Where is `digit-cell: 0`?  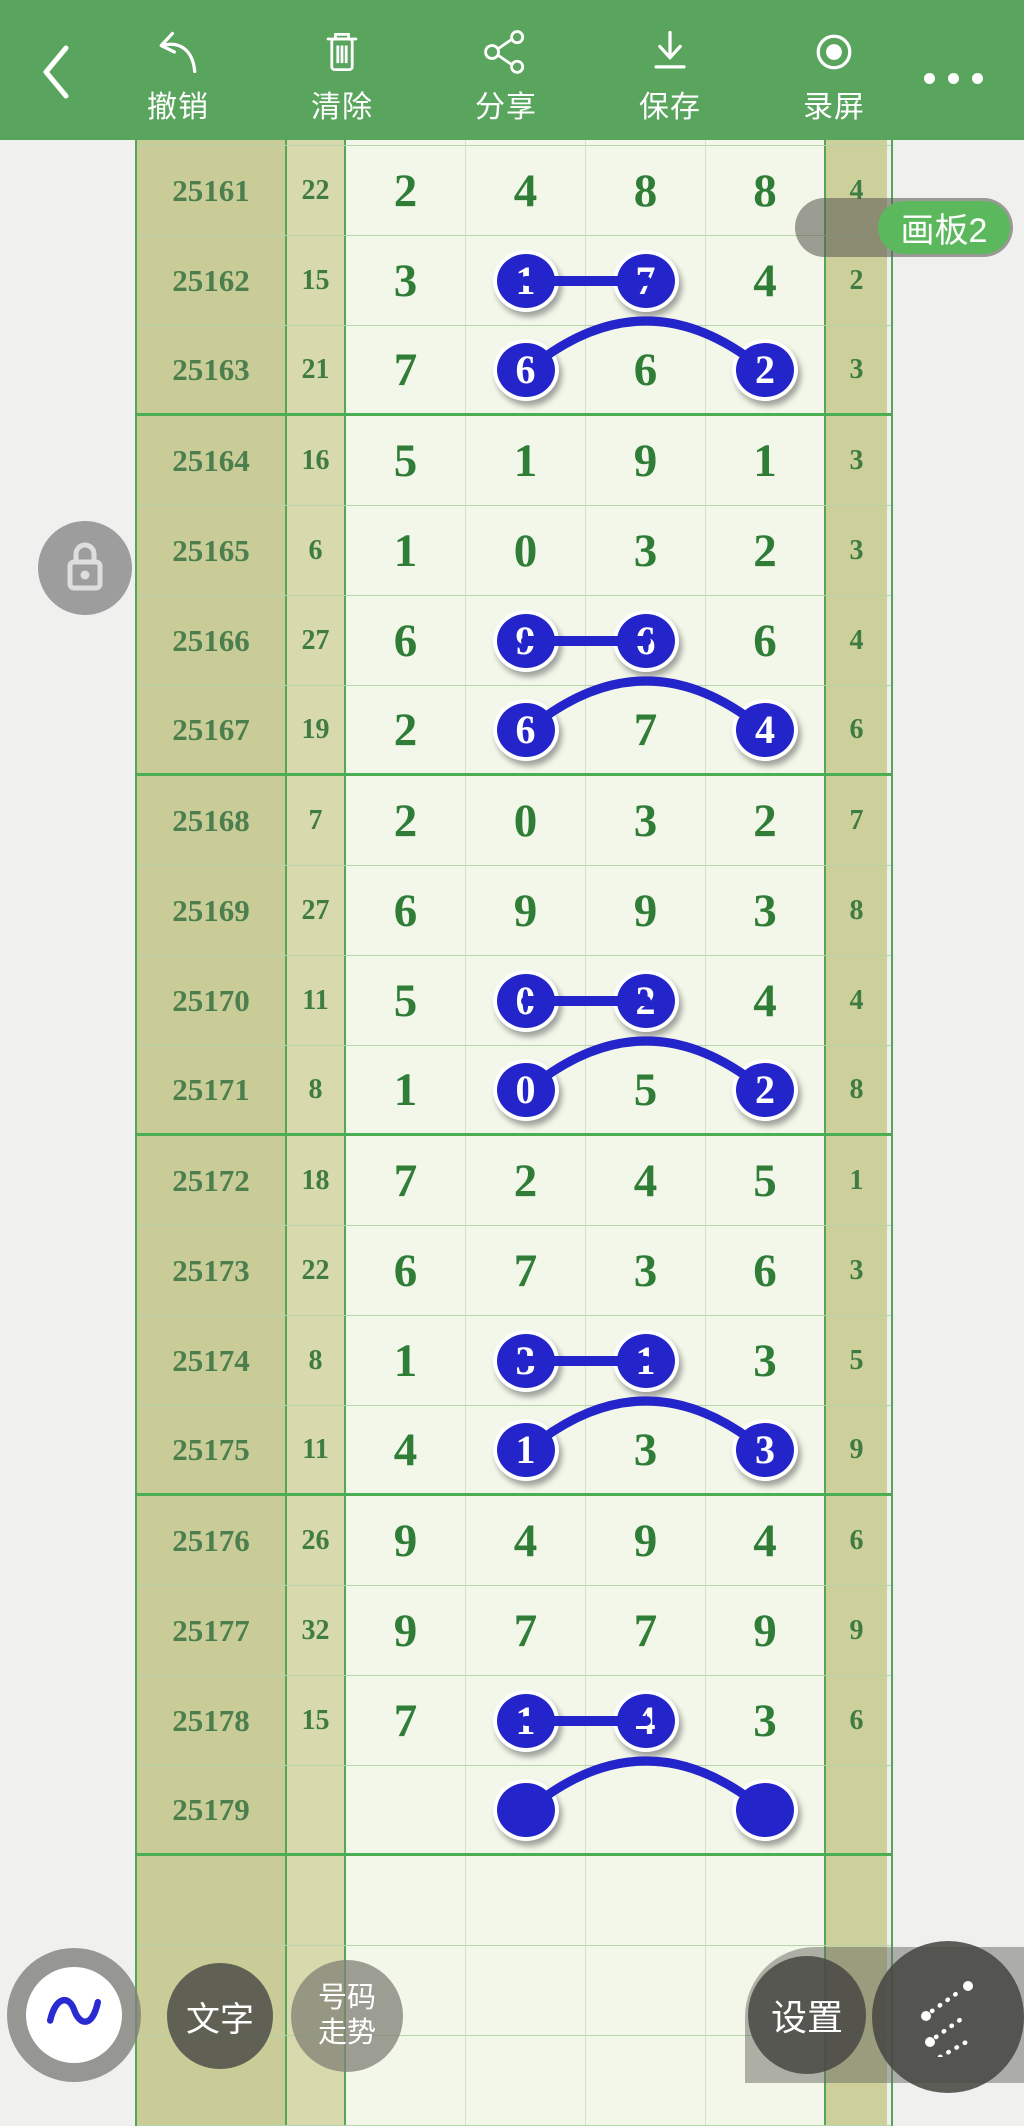
digit-cell: 0 is located at coordinates (526, 1089).